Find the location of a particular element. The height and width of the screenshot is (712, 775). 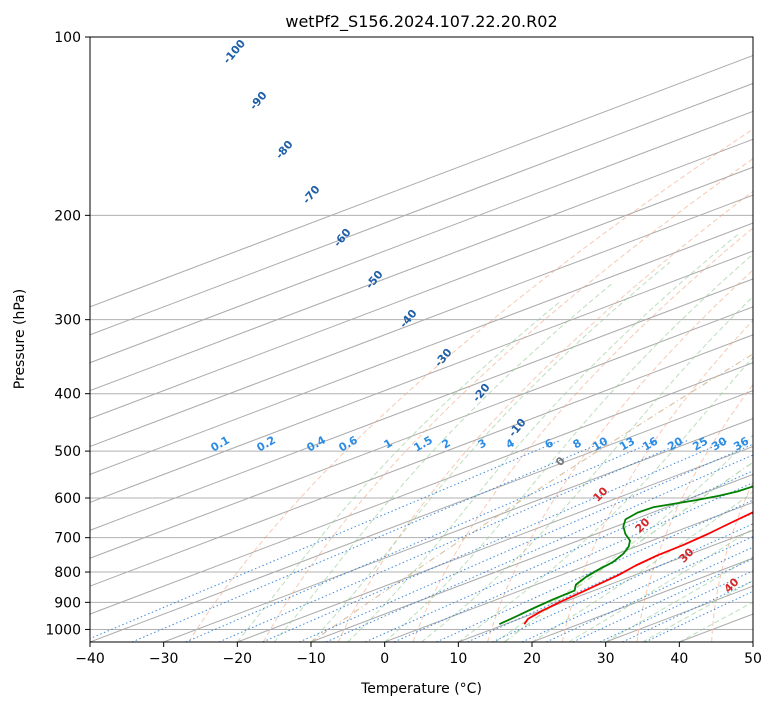

x-tick-label: 20 is located at coordinates (532, 659).